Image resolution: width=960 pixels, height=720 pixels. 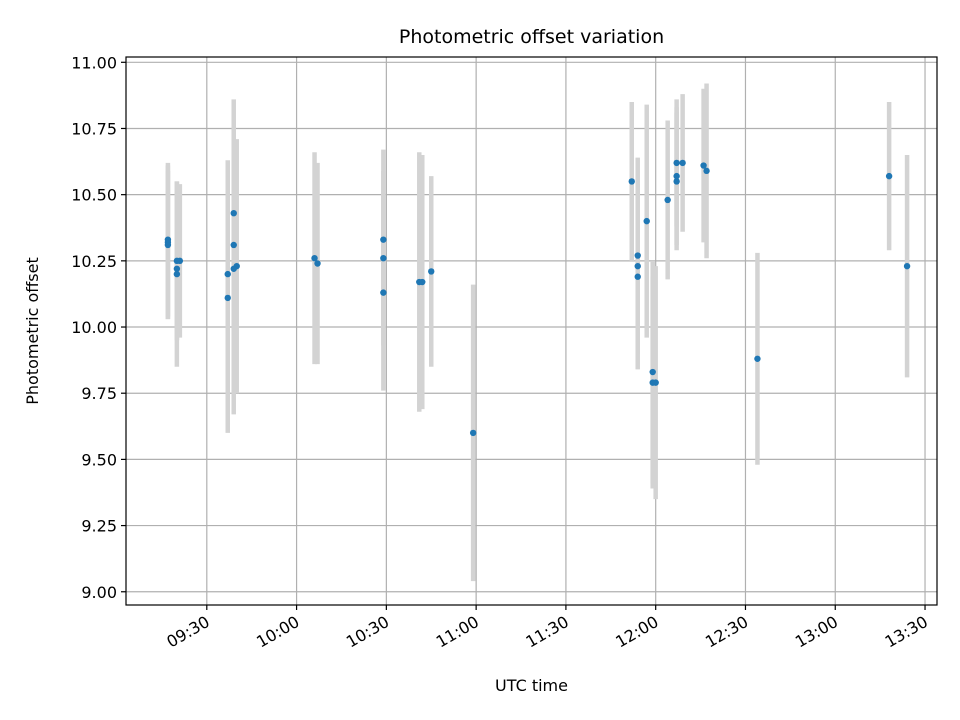 What do you see at coordinates (546, 632) in the screenshot?
I see `x-tick-label: 11:30` at bounding box center [546, 632].